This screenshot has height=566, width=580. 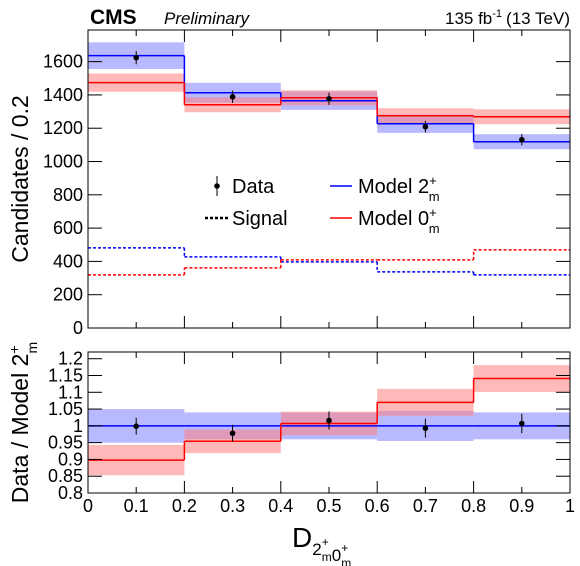 I want to click on x-tick-label: 0.4, so click(x=280, y=506).